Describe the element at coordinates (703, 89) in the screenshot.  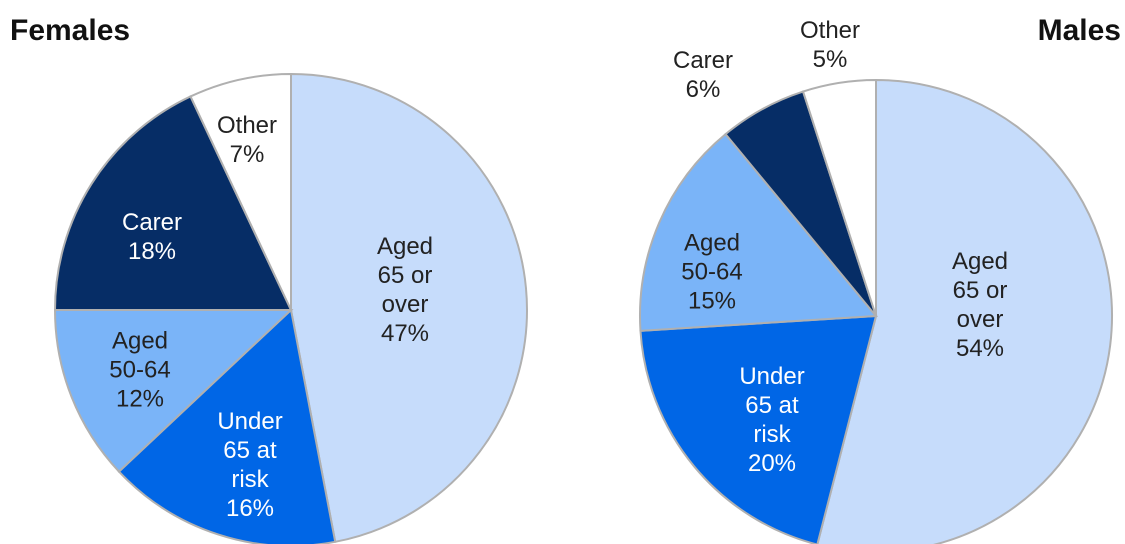
I see `value-label: 6%` at that location.